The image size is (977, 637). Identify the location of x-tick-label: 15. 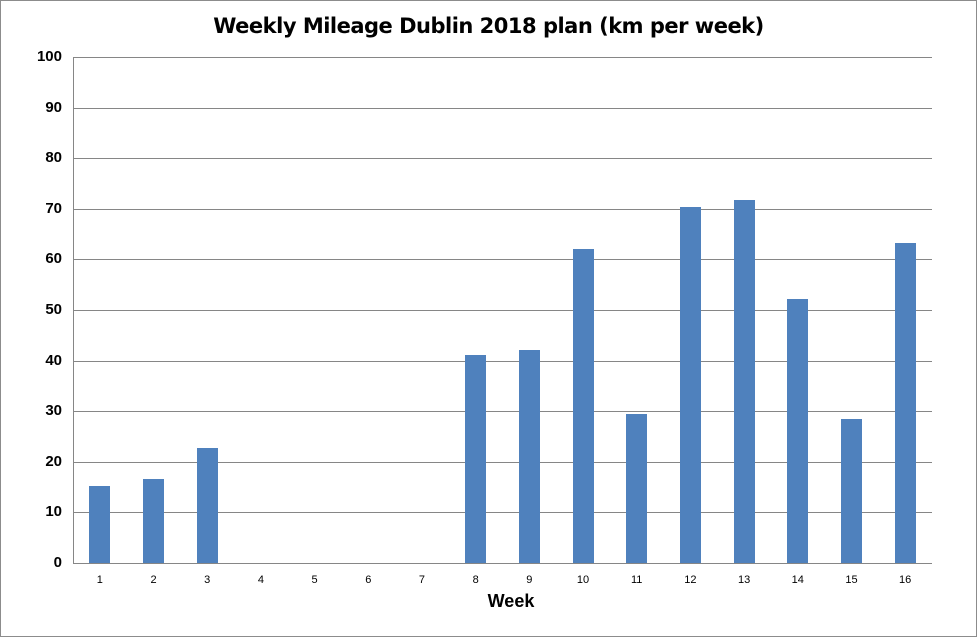
(851, 580).